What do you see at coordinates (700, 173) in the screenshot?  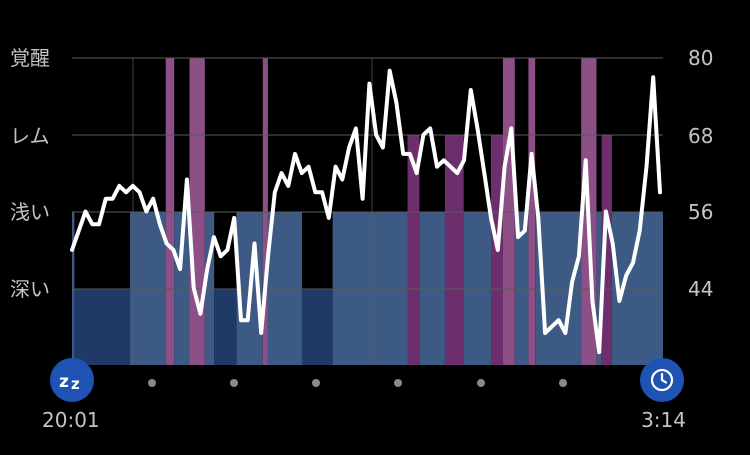 I see `heart-rate-axis-labels: 80 68 56 44` at bounding box center [700, 173].